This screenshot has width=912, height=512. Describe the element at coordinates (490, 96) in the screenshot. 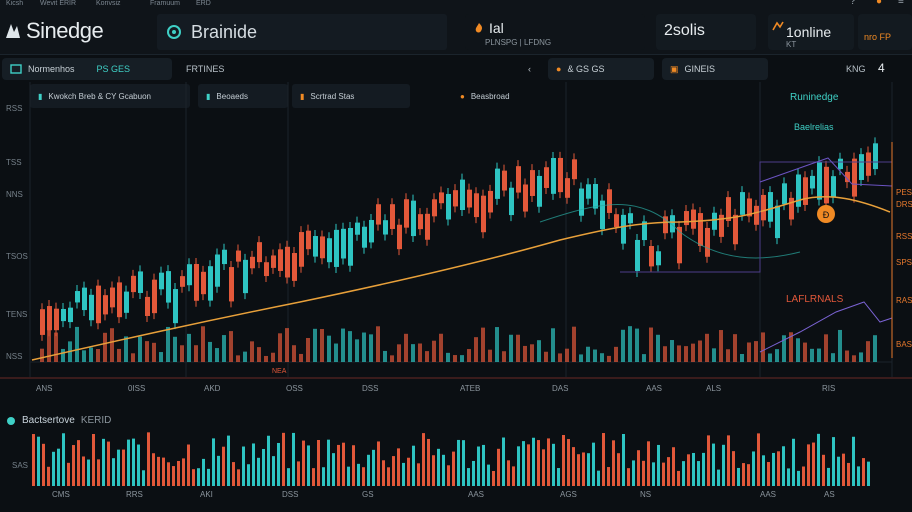

I see `legend-label: Beasbroad` at that location.